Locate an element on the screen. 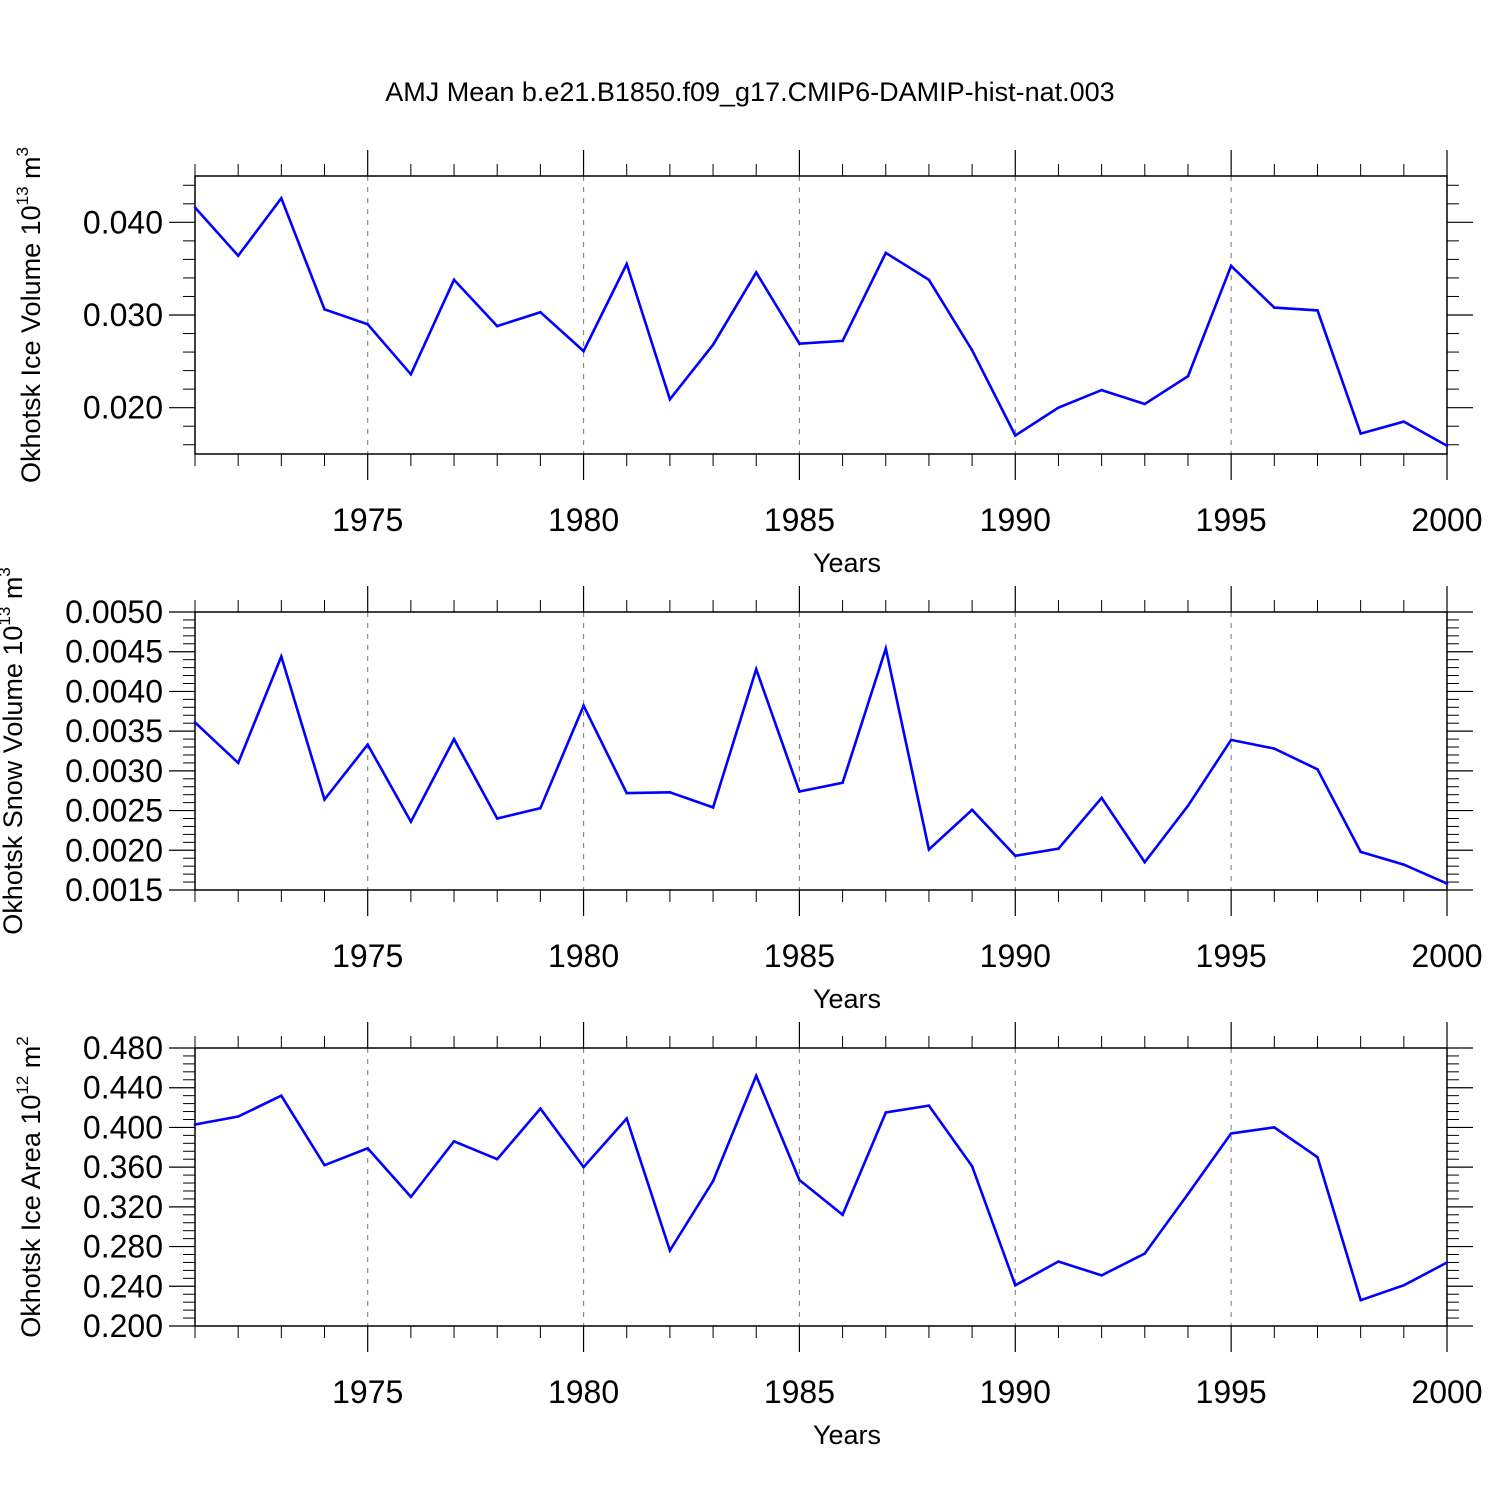 This screenshot has height=1500, width=1500. y-tick-label: 0.440 is located at coordinates (123, 1088).